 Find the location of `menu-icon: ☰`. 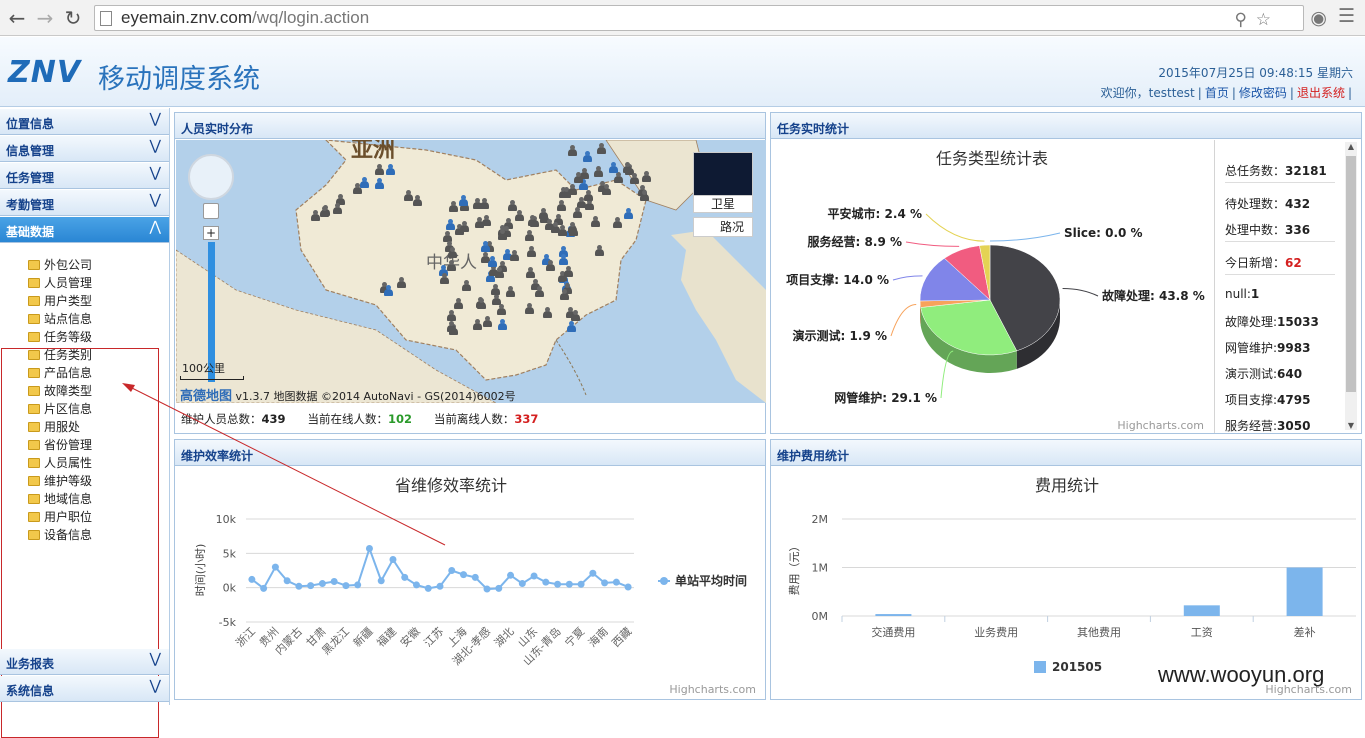

menu-icon: ☰ is located at coordinates (1346, 16).